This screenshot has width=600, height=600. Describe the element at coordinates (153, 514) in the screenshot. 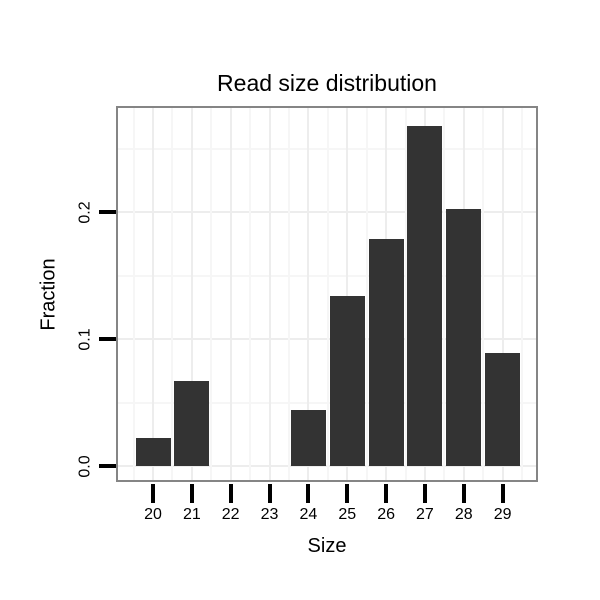

I see `x-tick-label: 20` at that location.